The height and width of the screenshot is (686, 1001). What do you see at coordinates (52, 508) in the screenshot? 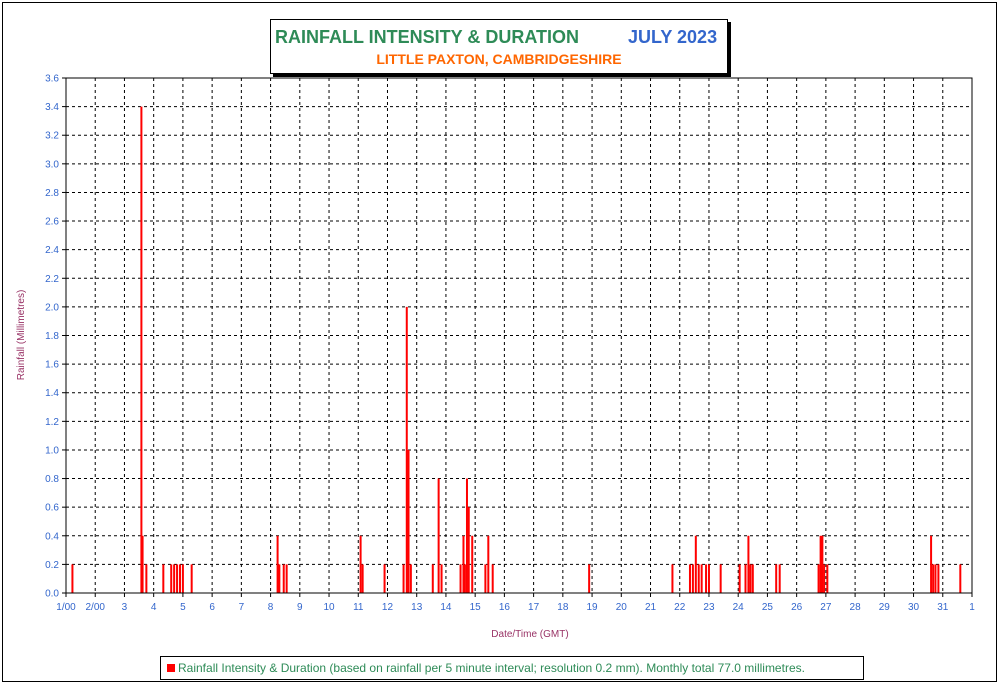
I see `y-tick-label: 0.6` at bounding box center [52, 508].